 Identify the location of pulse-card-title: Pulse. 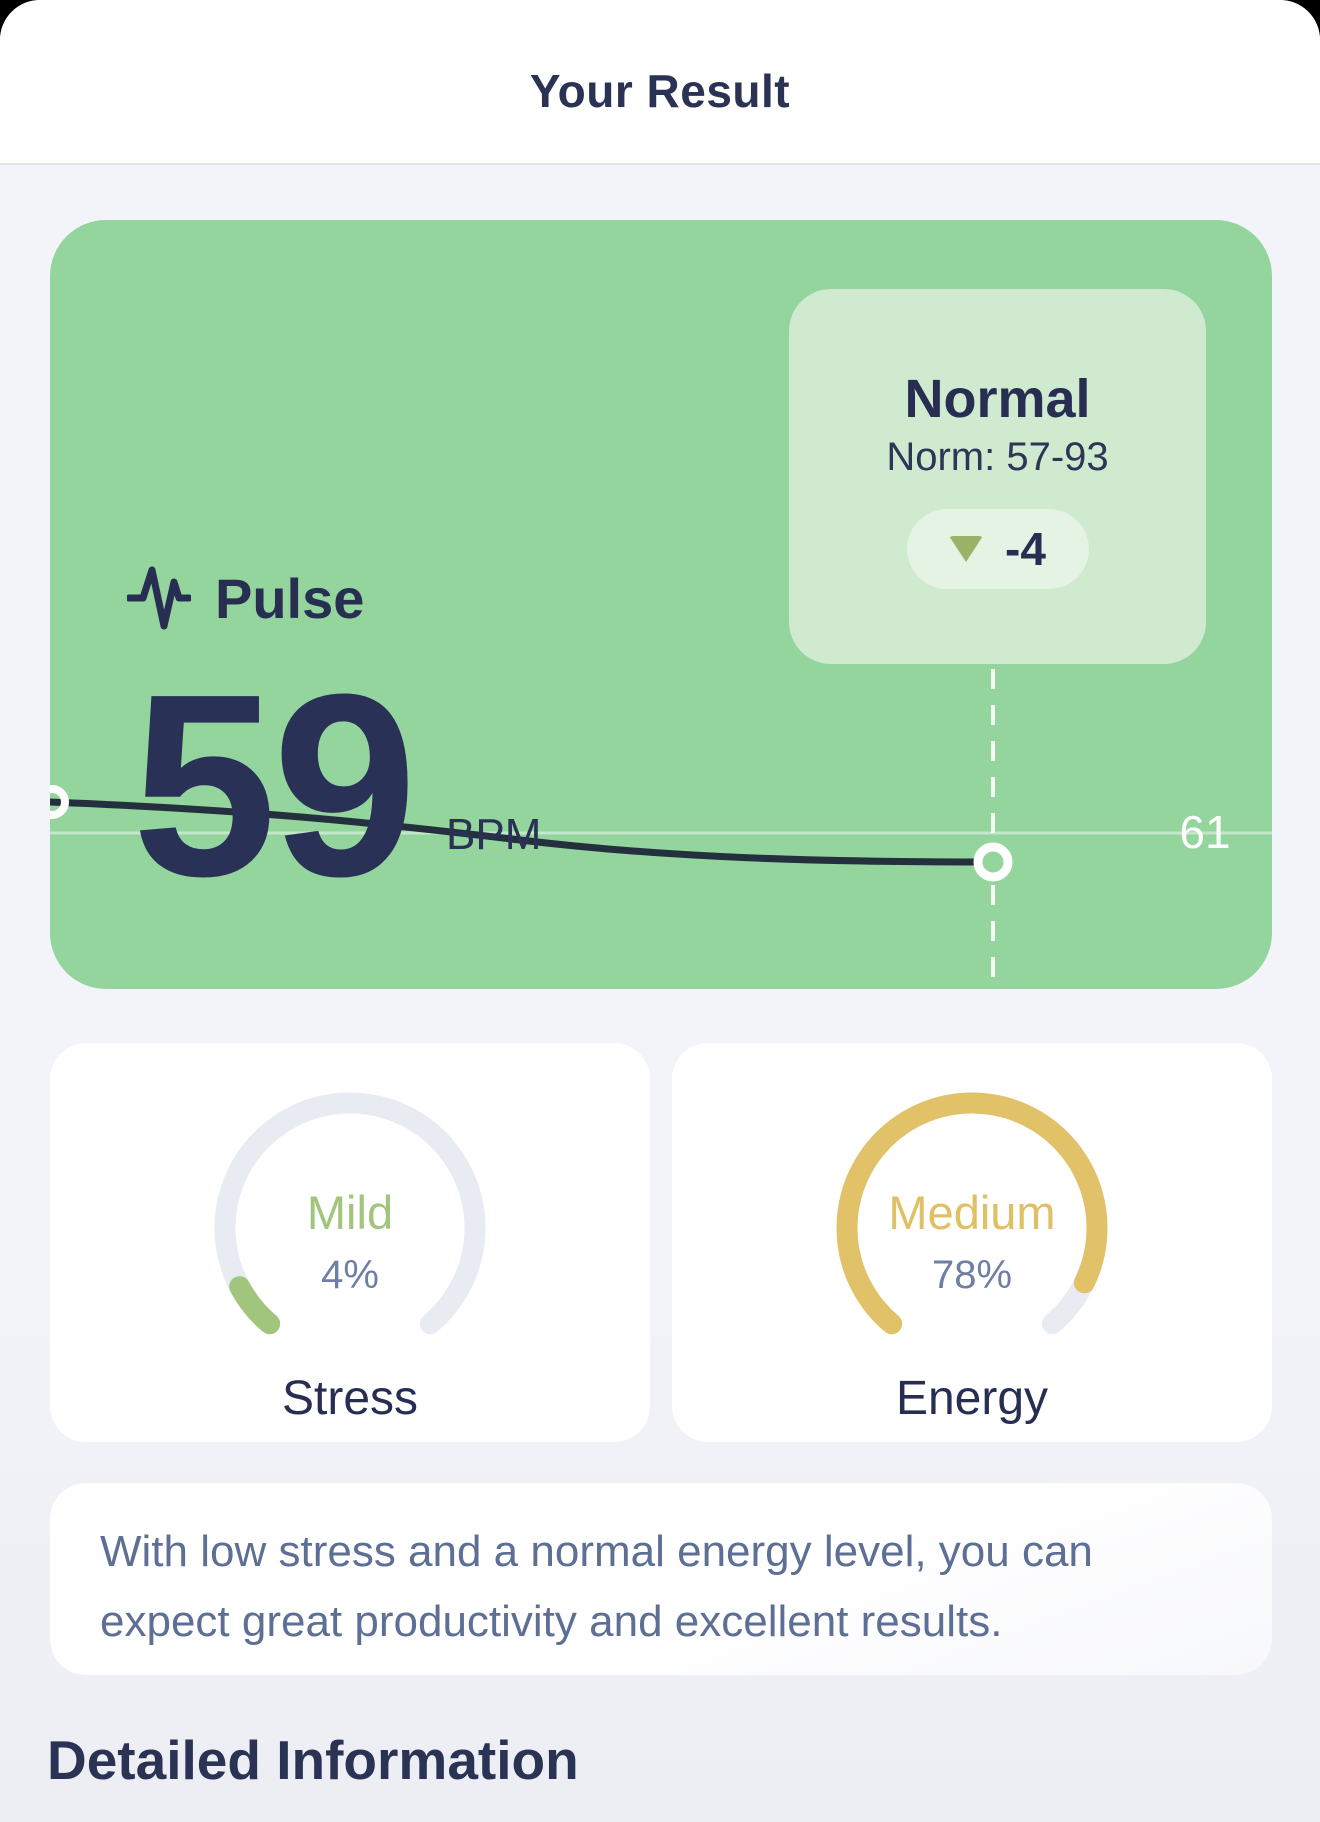
(290, 598).